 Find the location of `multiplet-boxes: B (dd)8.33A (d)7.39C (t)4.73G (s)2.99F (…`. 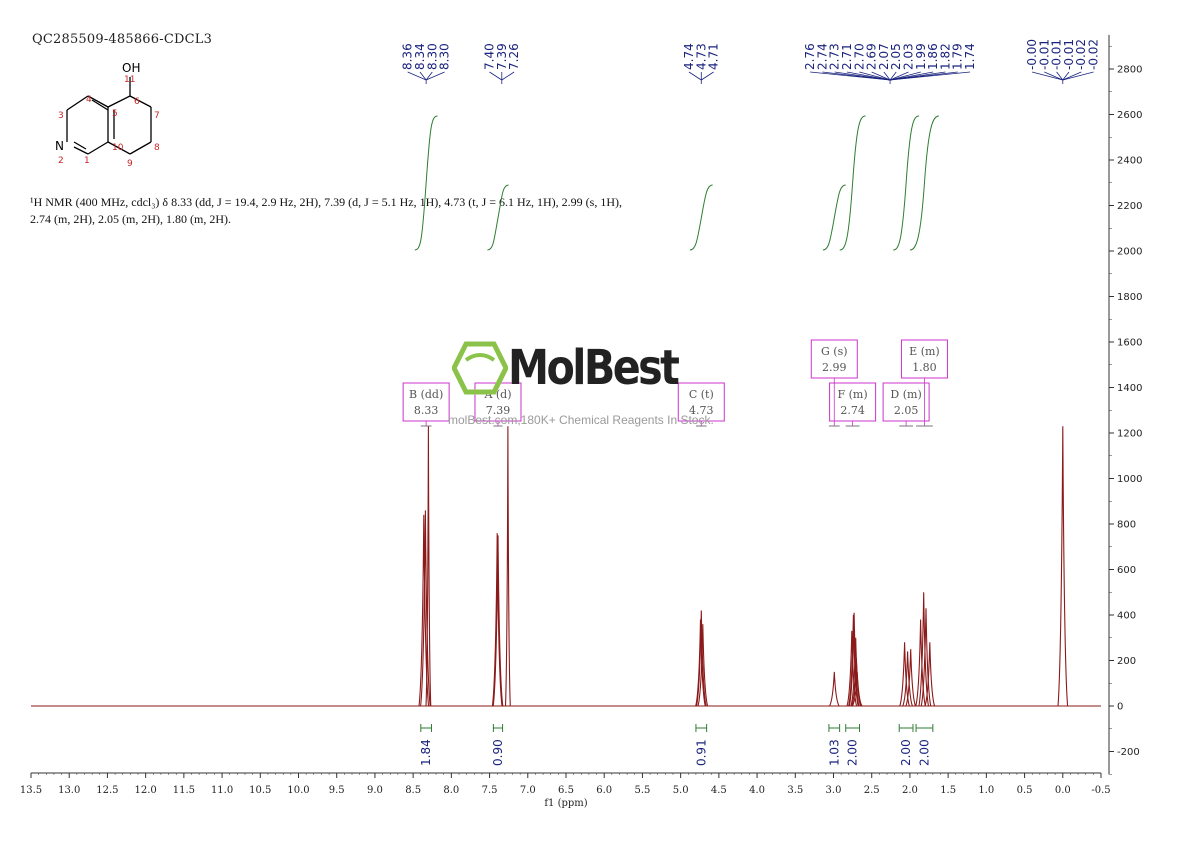

multiplet-boxes: B (dd)8.33A (d)7.39C (t)4.73G (s)2.99F (… is located at coordinates (675, 383).